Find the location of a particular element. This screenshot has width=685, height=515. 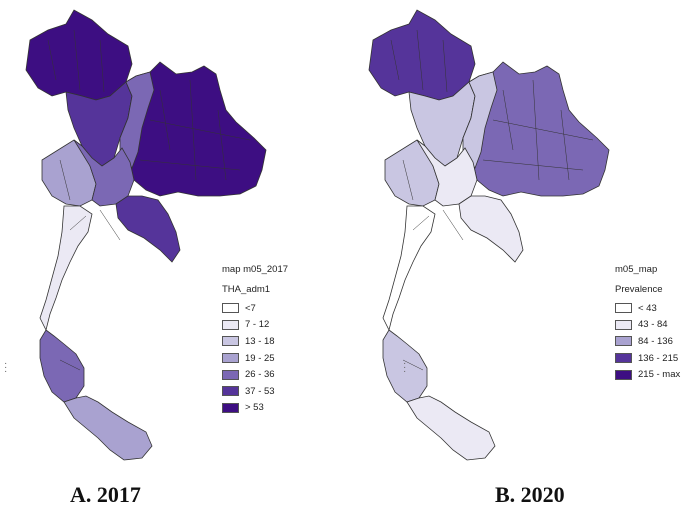

map-caption: B. 2020 is located at coordinates (530, 494).